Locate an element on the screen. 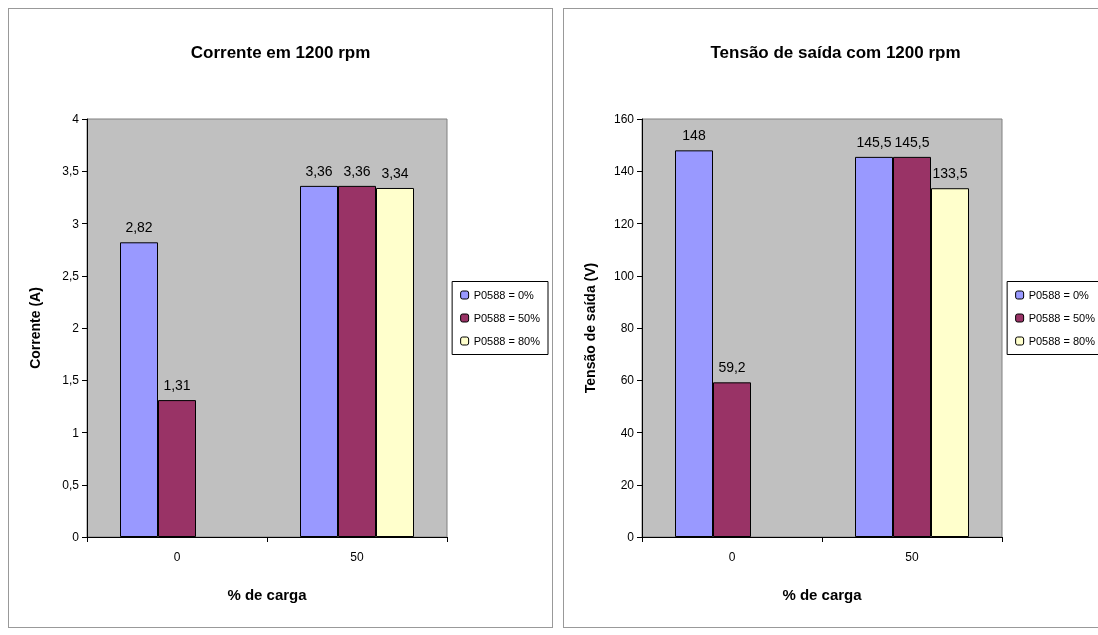 This screenshot has width=1098, height=635. y-tick-label: 1 is located at coordinates (76, 432).